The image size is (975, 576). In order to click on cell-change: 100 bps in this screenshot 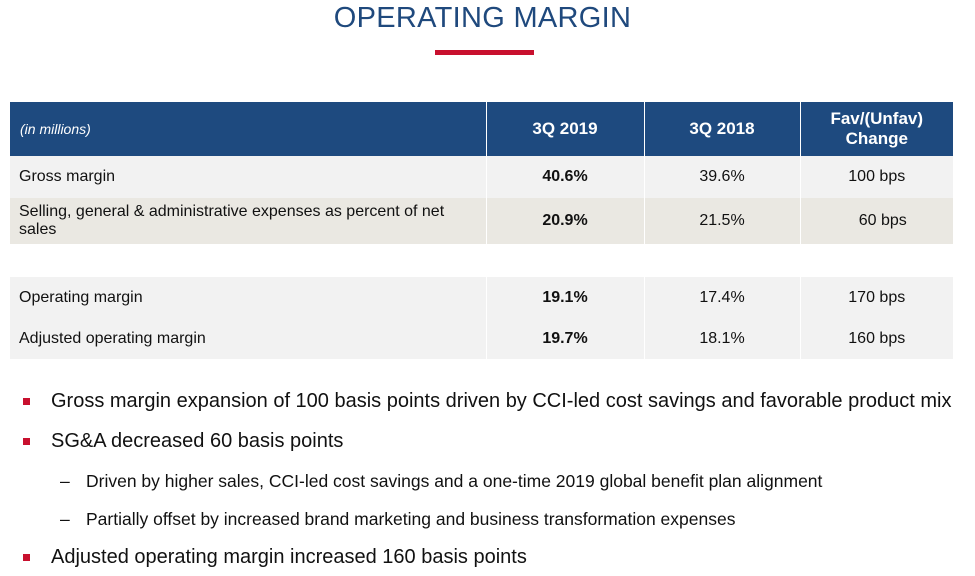, I will do `click(876, 177)`.